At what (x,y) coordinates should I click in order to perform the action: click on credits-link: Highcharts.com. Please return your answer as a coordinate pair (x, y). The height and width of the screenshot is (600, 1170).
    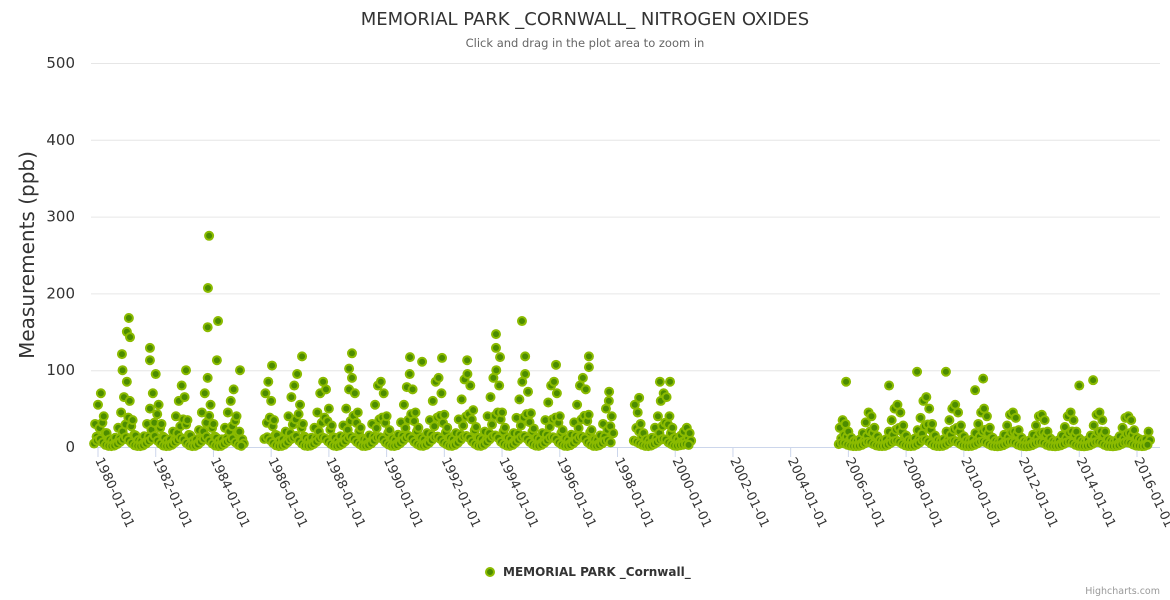
    Looking at the image, I should click on (1122, 591).